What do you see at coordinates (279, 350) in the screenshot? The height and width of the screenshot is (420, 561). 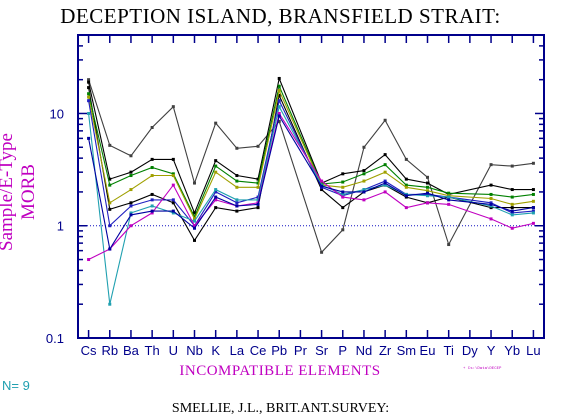 I see `x-tick-label: Pb` at bounding box center [279, 350].